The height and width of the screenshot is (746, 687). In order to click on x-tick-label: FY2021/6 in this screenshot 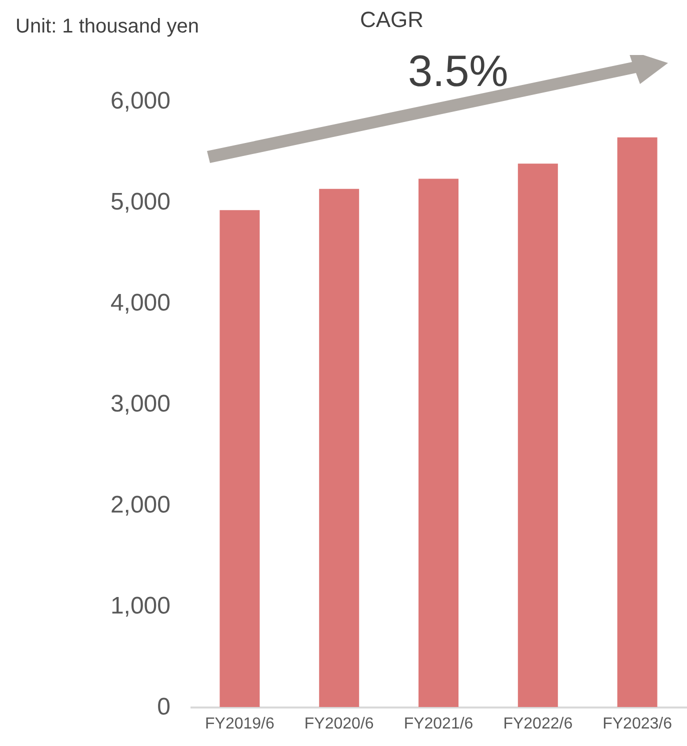, I will do `click(439, 724)`.